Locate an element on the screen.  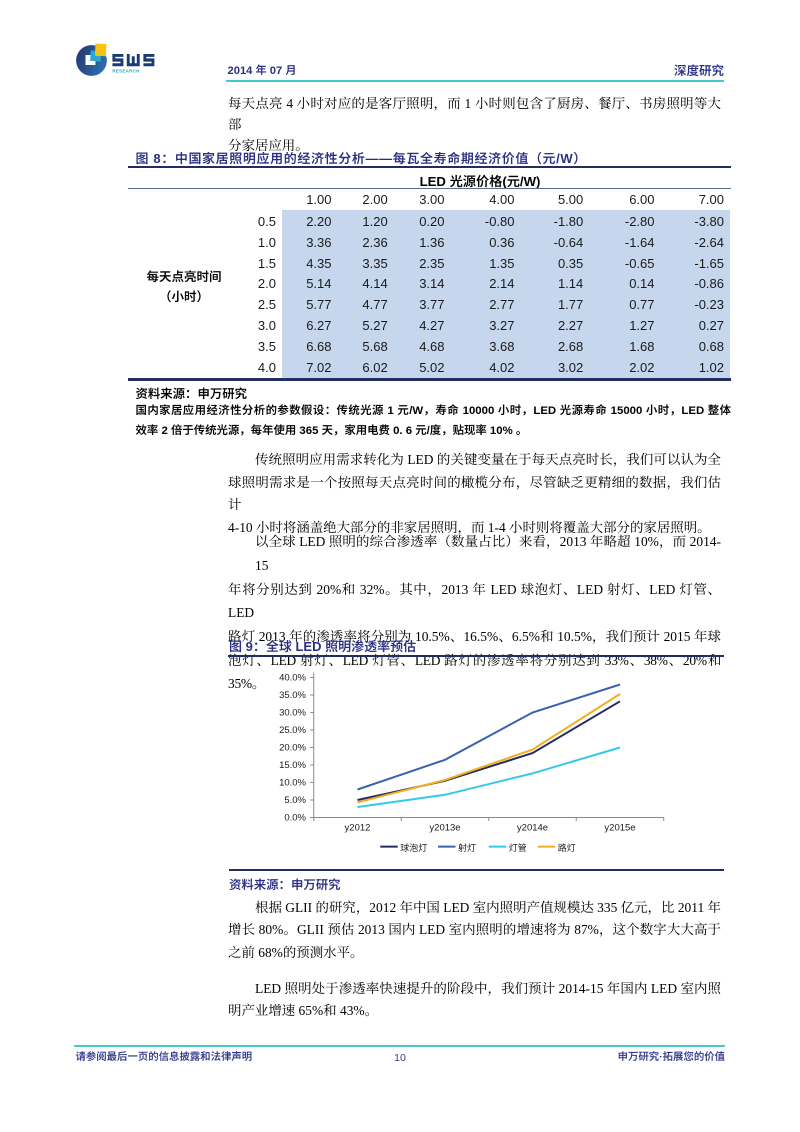
svg-text: 5.0% is located at coordinates (295, 800).